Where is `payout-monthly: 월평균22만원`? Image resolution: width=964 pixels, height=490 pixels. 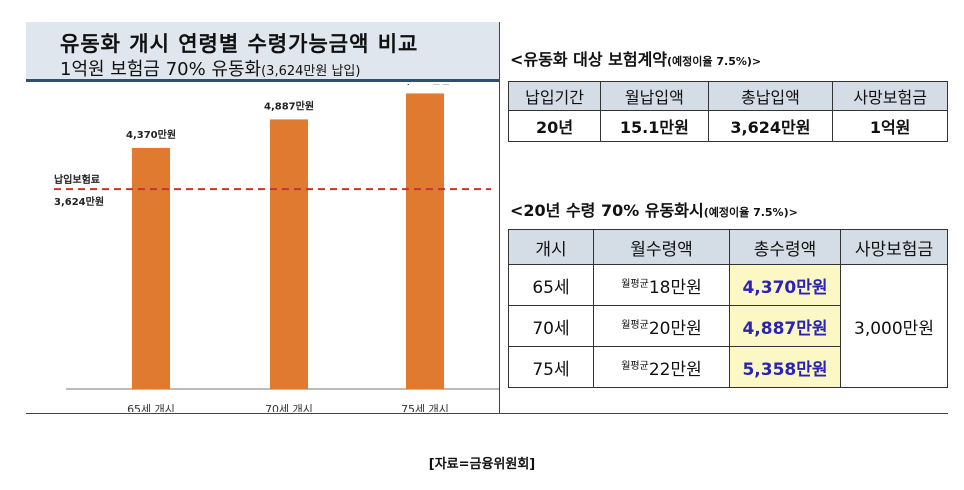
payout-monthly: 월평균22만원 is located at coordinates (661, 367).